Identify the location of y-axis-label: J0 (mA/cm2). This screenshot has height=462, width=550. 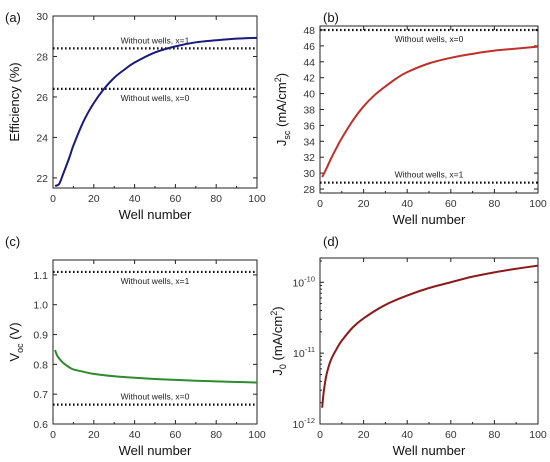
(278, 340).